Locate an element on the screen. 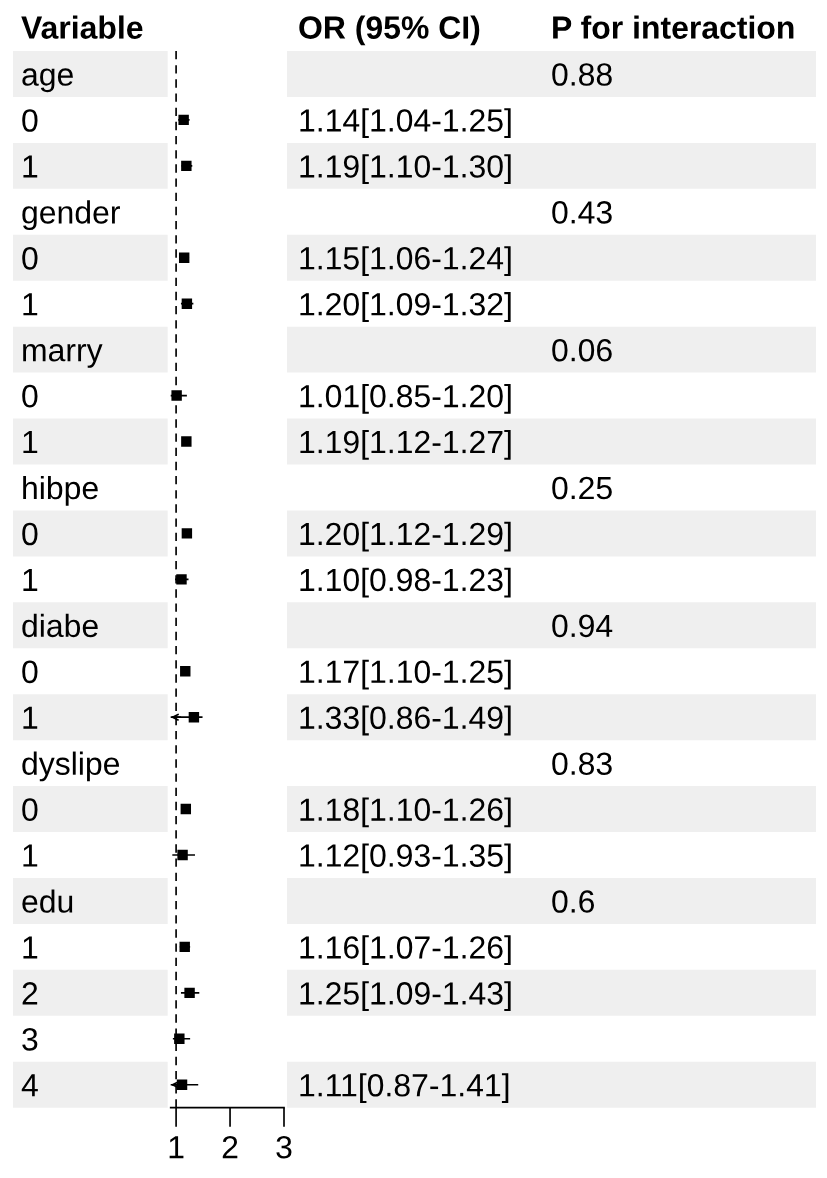 The width and height of the screenshot is (827, 1178). data-label: 1.25[1.09-1.43] is located at coordinates (405, 996).